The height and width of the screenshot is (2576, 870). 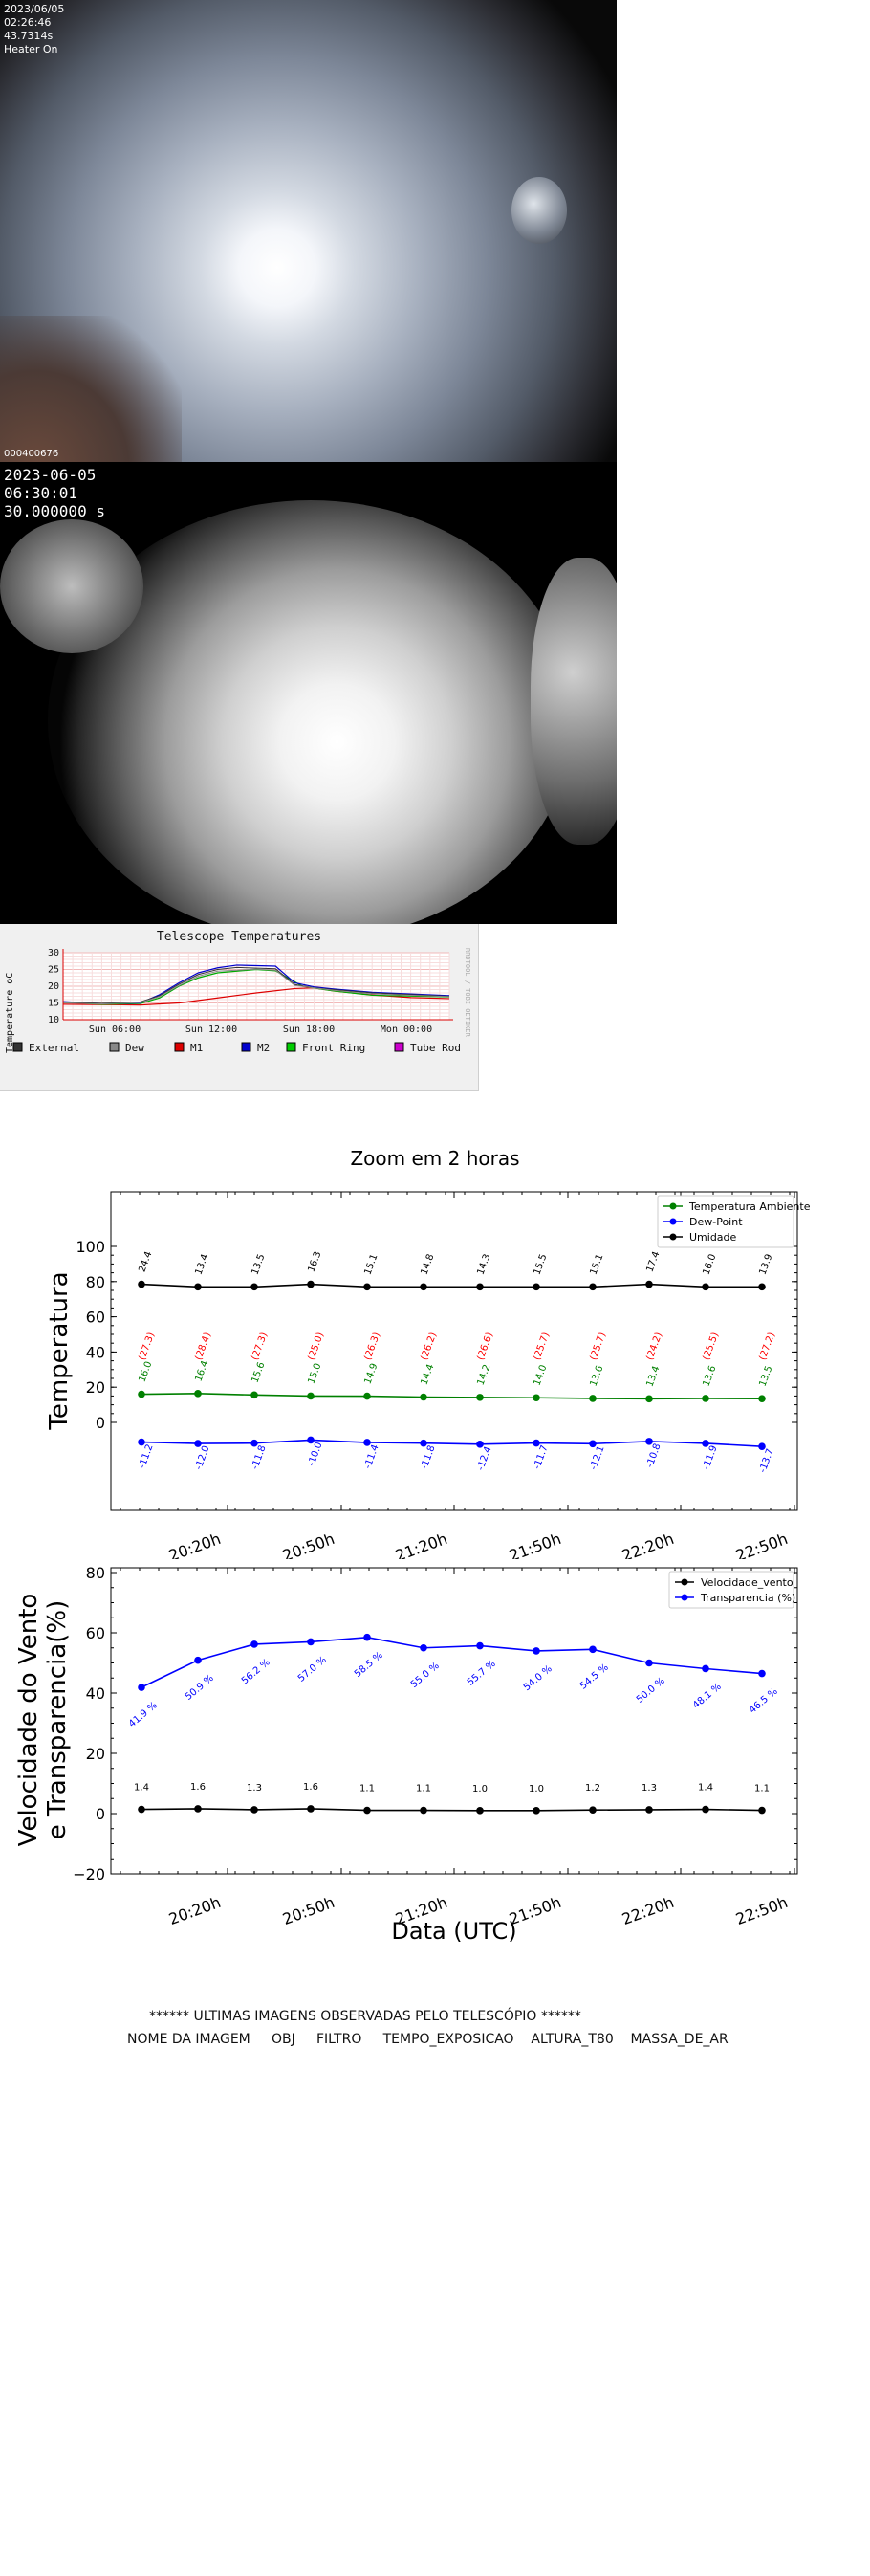 I want to click on telescope-ylabel: Temperature oC, so click(x=10, y=1013).